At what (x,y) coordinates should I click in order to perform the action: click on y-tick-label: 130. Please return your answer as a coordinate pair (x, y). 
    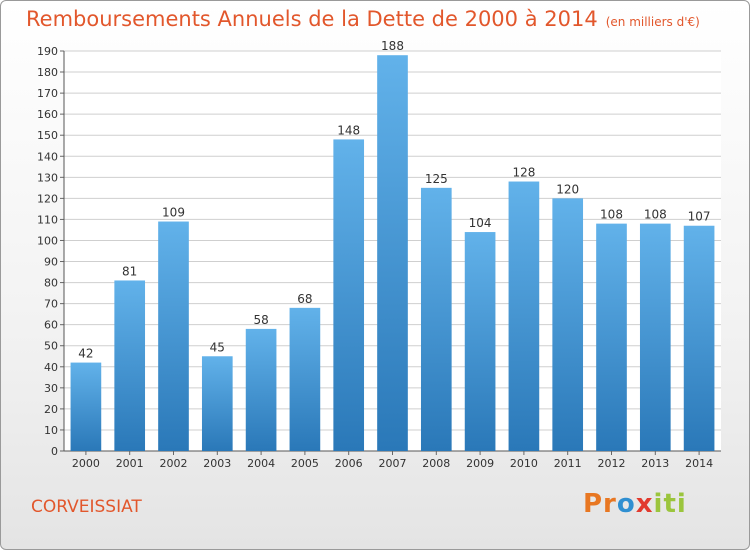
    Looking at the image, I should click on (47, 177).